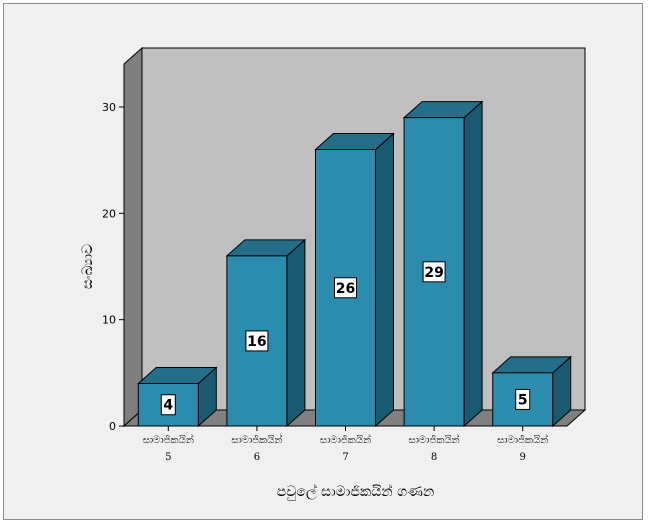 Image resolution: width=648 pixels, height=525 pixels. What do you see at coordinates (88, 266) in the screenshot?
I see `y-axis-title: සංඛ්‍යාව` at bounding box center [88, 266].